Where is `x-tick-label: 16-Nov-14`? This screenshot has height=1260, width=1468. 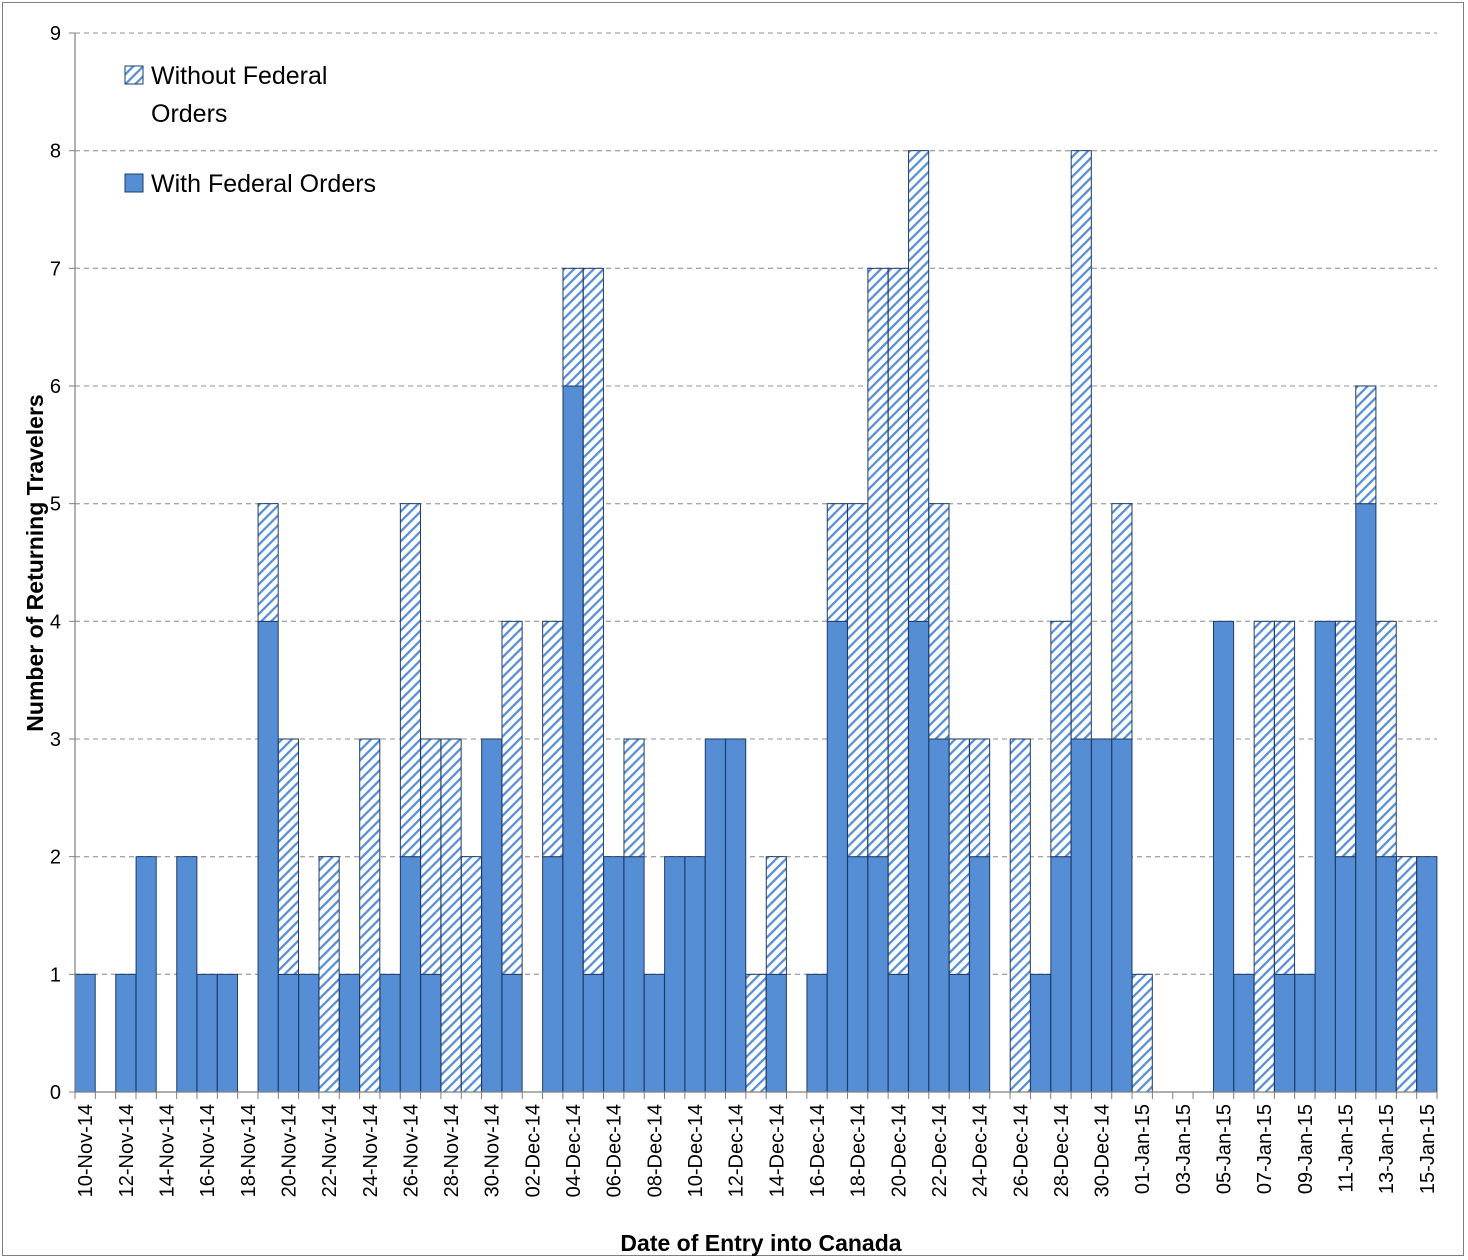 x-tick-label: 16-Nov-14 is located at coordinates (208, 1150).